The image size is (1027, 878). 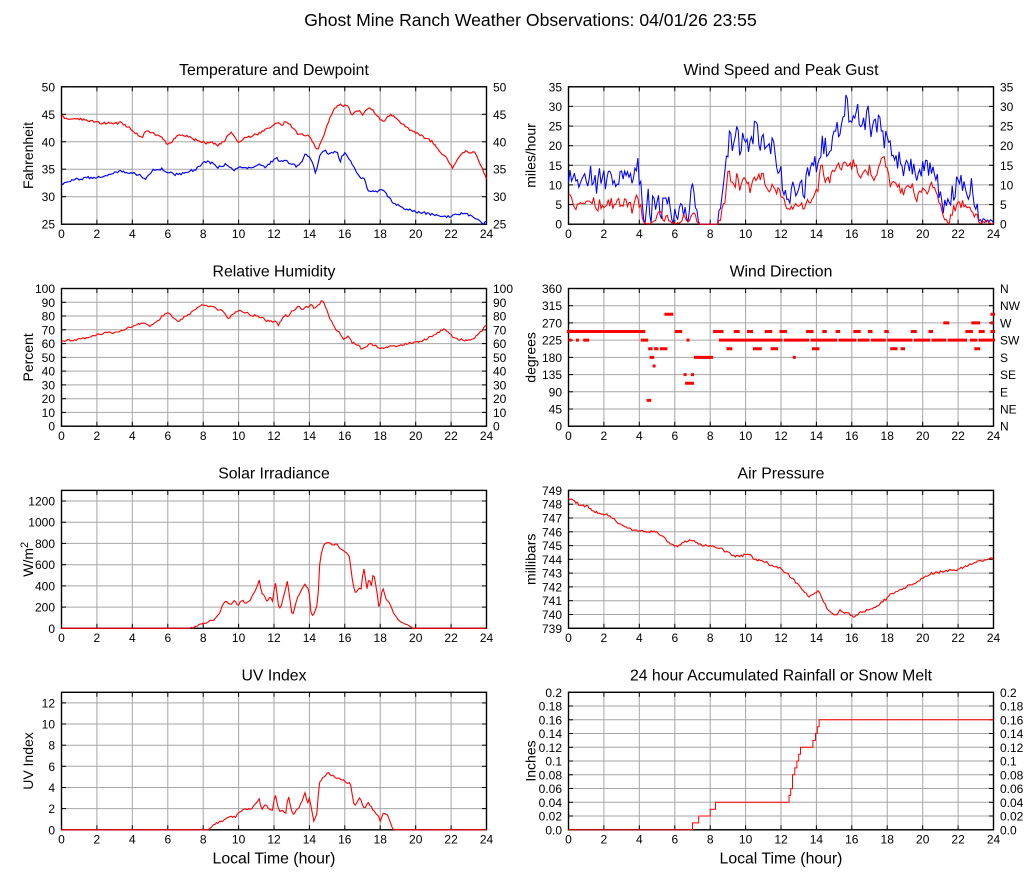 What do you see at coordinates (500, 142) in the screenshot?
I see `svg-text: 40` at bounding box center [500, 142].